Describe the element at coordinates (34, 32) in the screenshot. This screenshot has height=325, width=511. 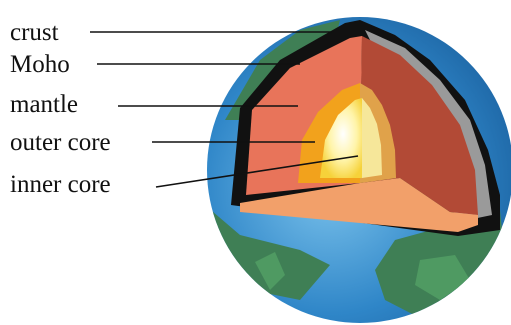
I see `label-crust: crust` at that location.